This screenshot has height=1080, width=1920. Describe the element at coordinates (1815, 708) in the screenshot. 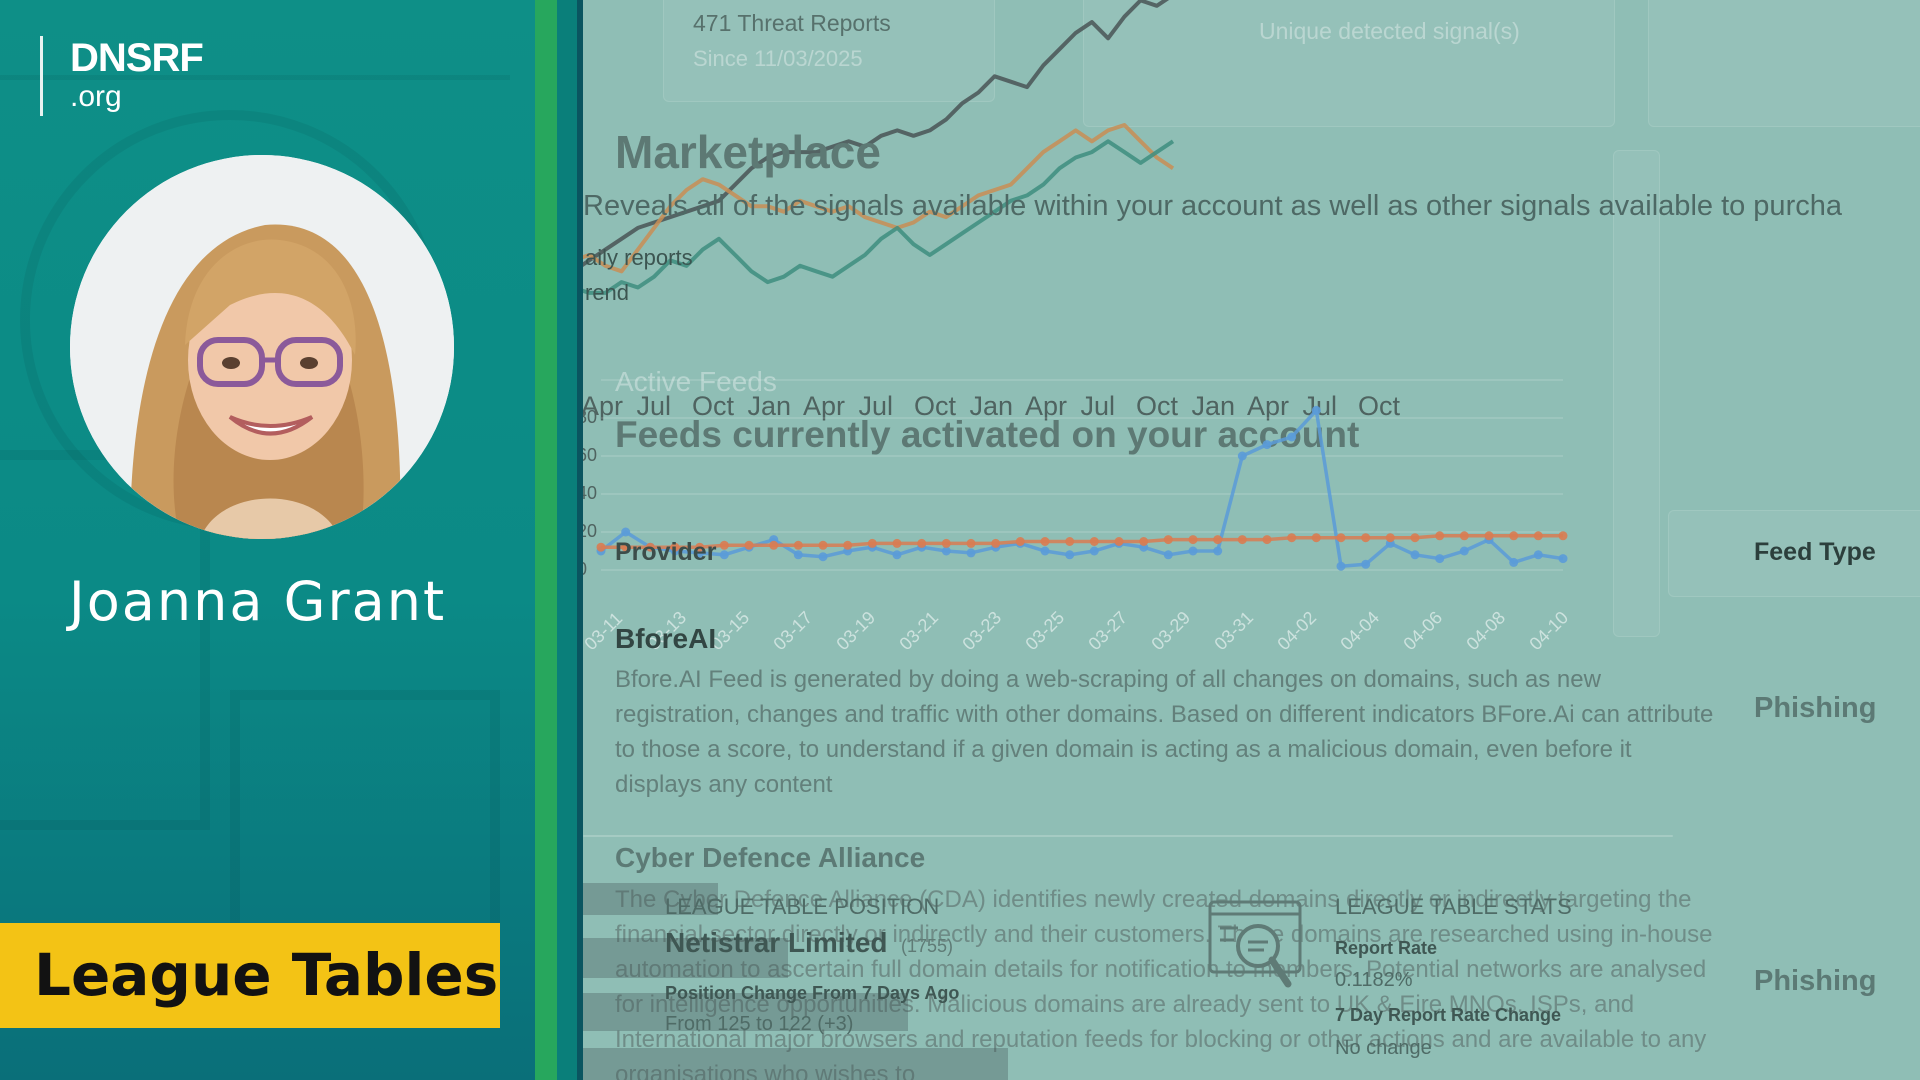

I see `feed-row-type-bforeai: Phishing` at that location.